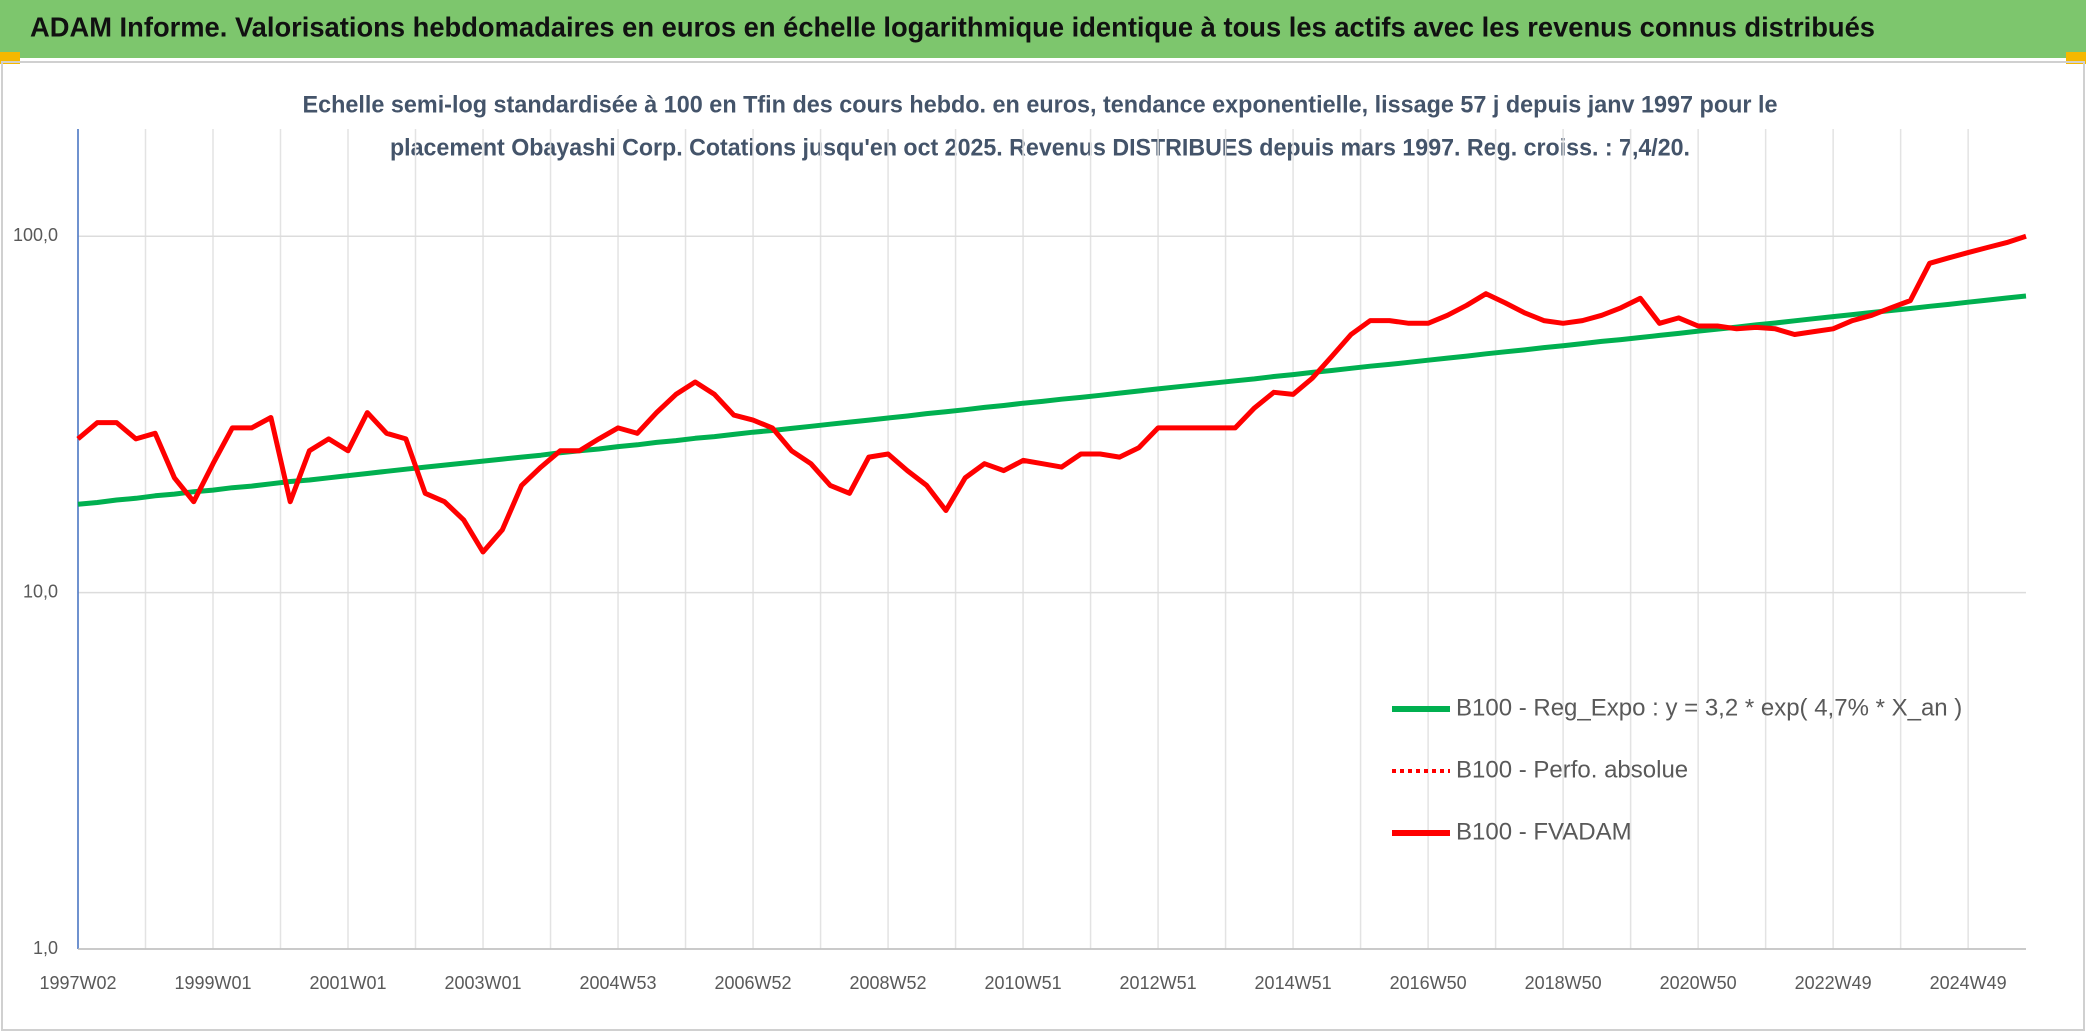 The height and width of the screenshot is (1033, 2086). What do you see at coordinates (618, 983) in the screenshot?
I see `x-tick-label: 2004W53` at bounding box center [618, 983].